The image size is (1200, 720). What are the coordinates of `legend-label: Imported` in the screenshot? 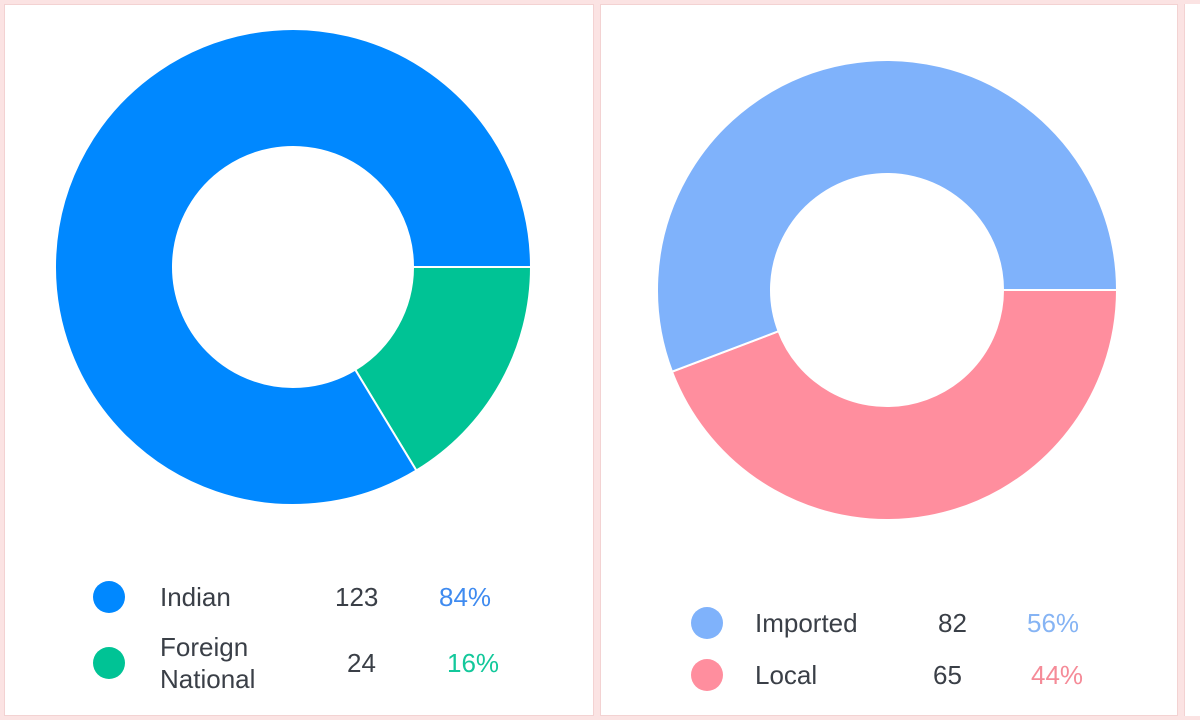 It's located at (806, 623).